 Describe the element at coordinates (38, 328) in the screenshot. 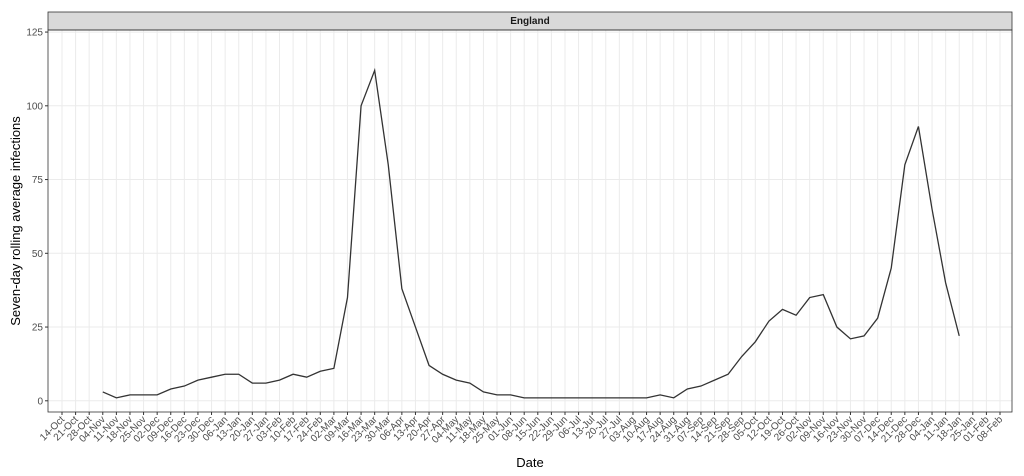

I see `y-tick-label: 25` at that location.